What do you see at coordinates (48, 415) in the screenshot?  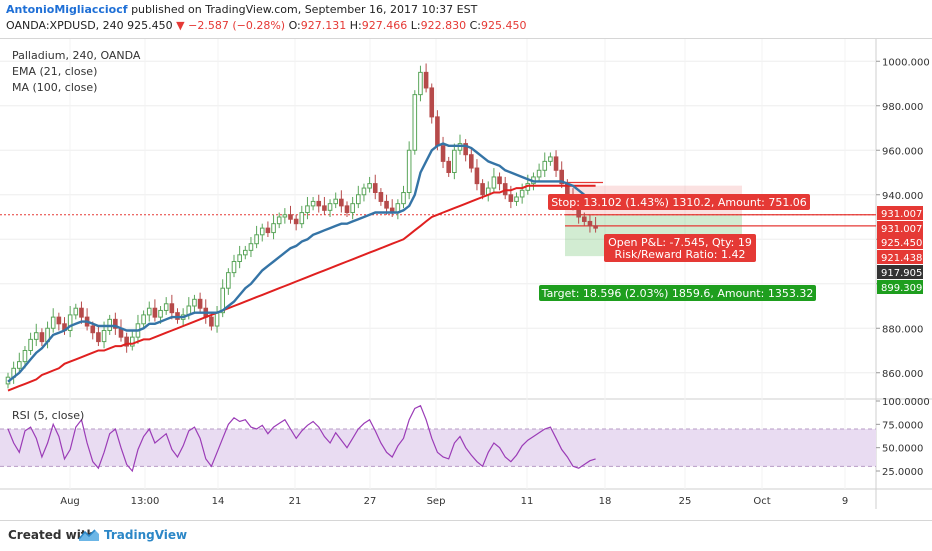 I see `rsi-legend: RSI (5, close)` at bounding box center [48, 415].